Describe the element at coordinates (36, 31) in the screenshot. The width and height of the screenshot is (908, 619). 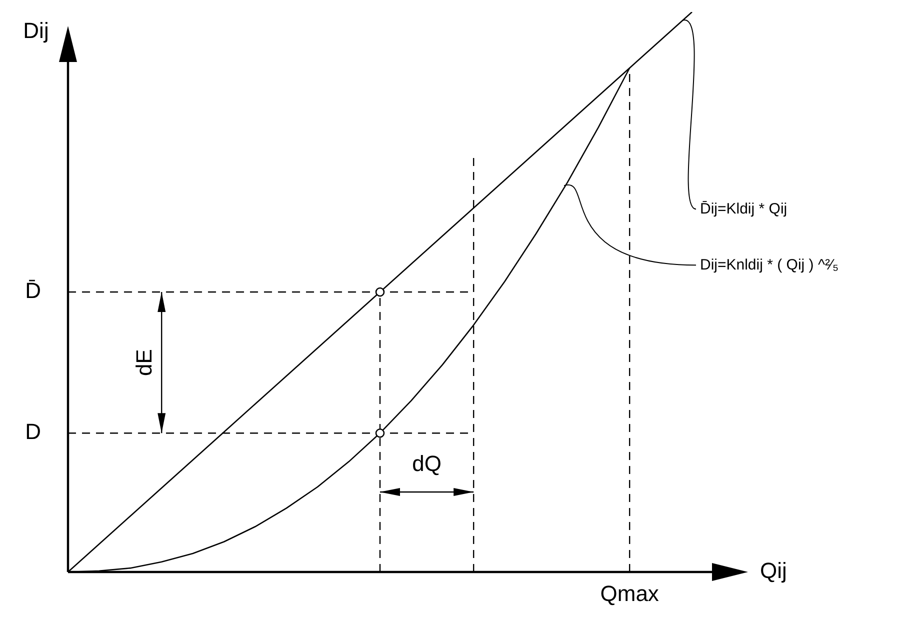
I see `y-axis-title: Dij` at that location.